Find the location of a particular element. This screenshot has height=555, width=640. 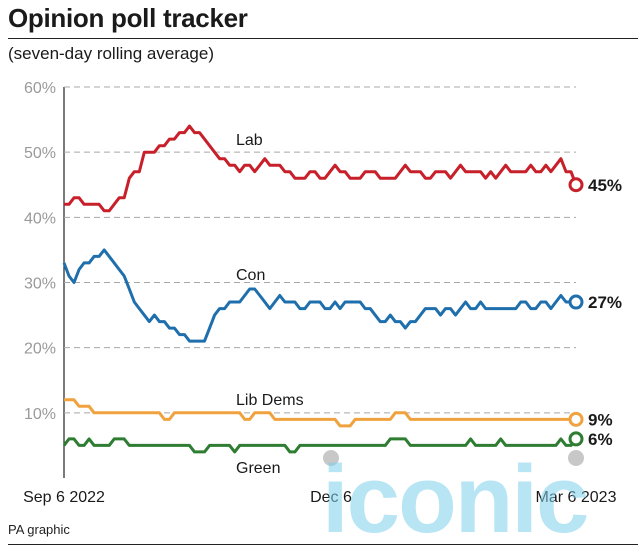

x-tick-label: Mar 6 2023 is located at coordinates (576, 497).